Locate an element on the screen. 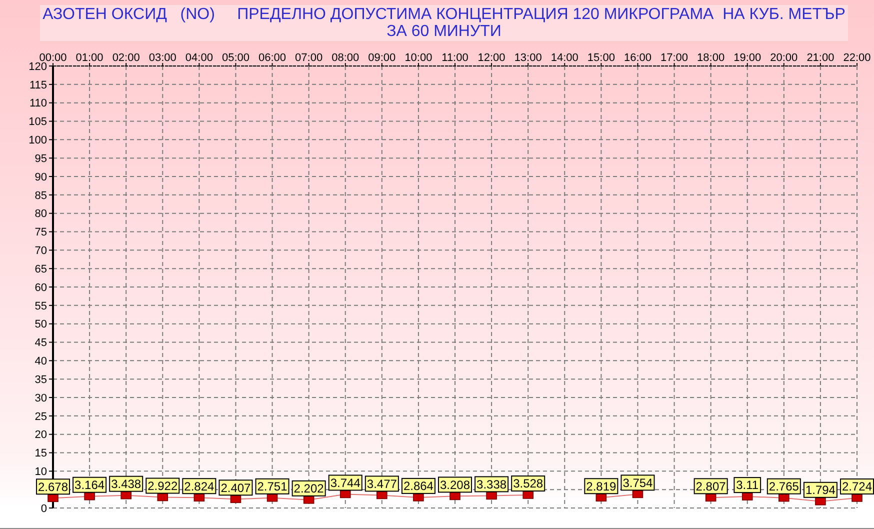  x-tick-label: 20:00 is located at coordinates (784, 58).